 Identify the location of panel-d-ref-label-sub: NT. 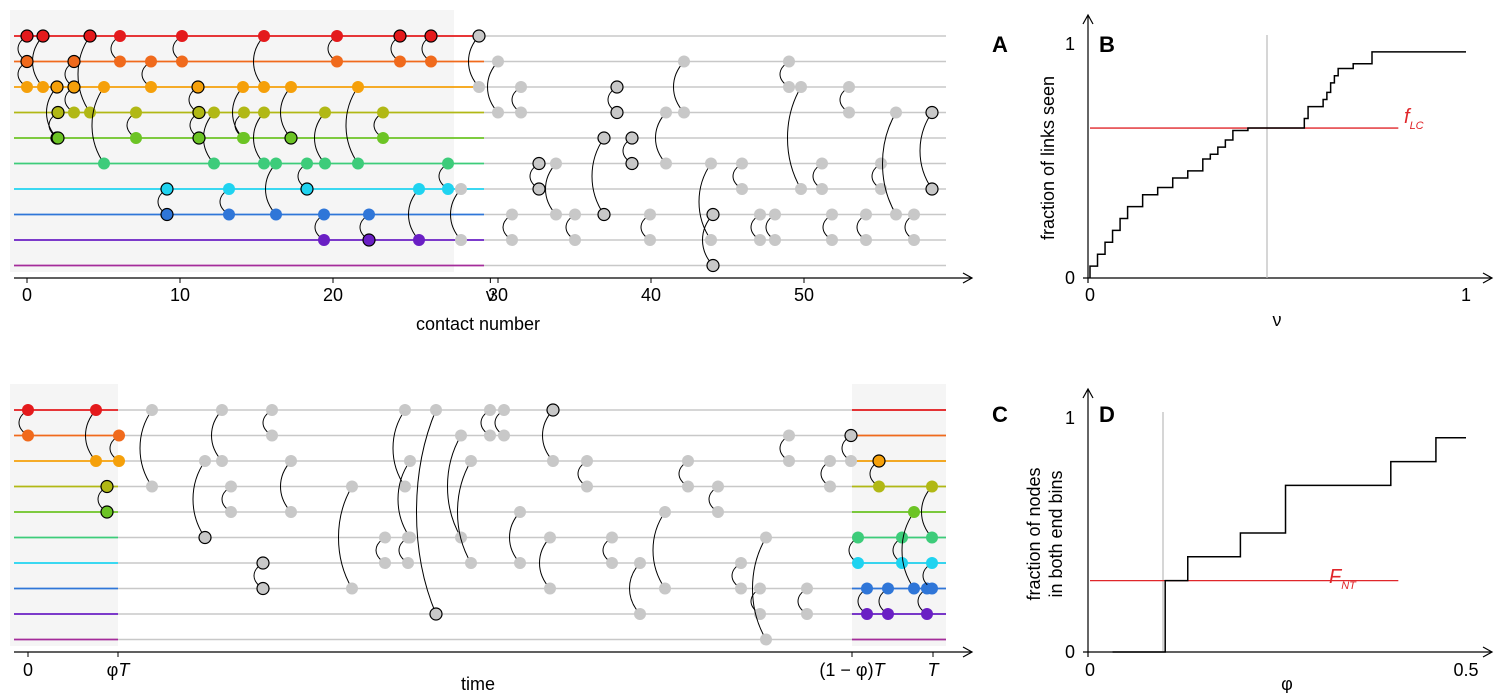
(1349, 586).